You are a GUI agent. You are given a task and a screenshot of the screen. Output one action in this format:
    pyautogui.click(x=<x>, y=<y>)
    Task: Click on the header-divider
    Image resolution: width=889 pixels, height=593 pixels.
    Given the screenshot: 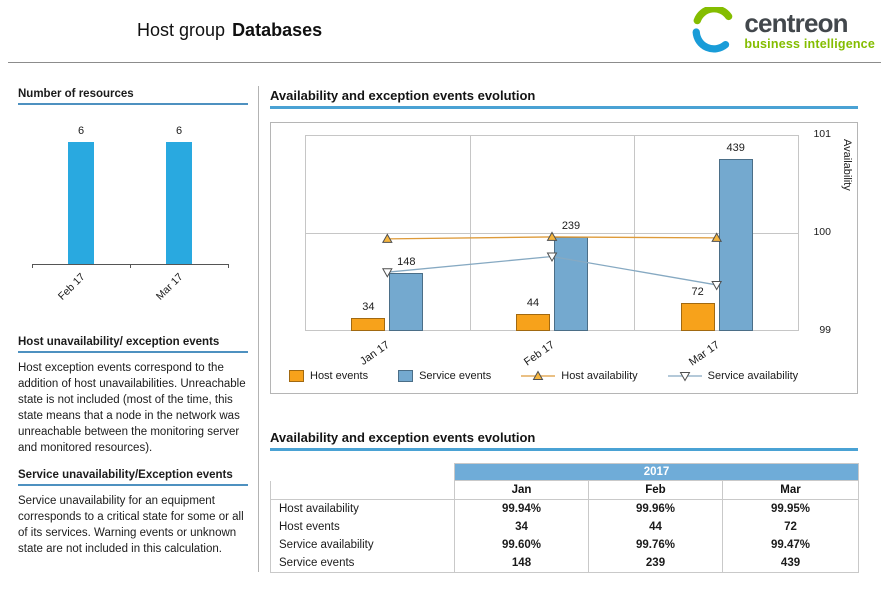 What is the action you would take?
    pyautogui.click(x=444, y=62)
    